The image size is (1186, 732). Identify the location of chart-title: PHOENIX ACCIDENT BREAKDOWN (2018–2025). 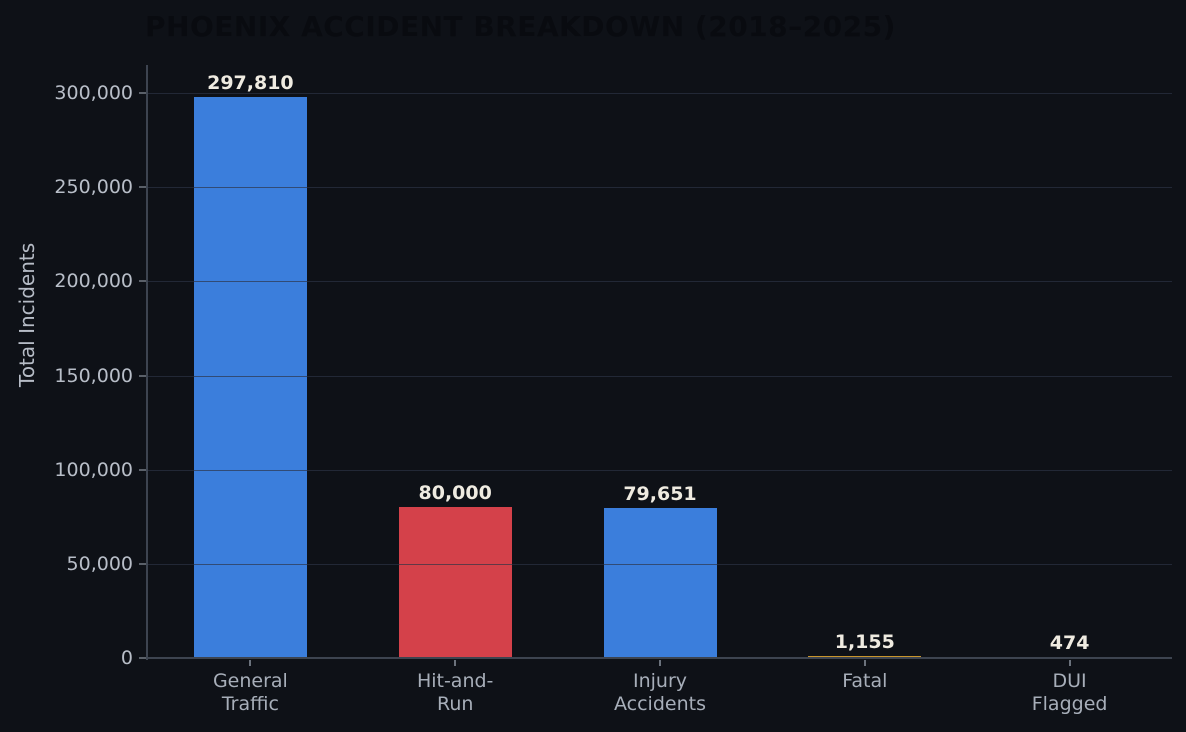
(520, 26).